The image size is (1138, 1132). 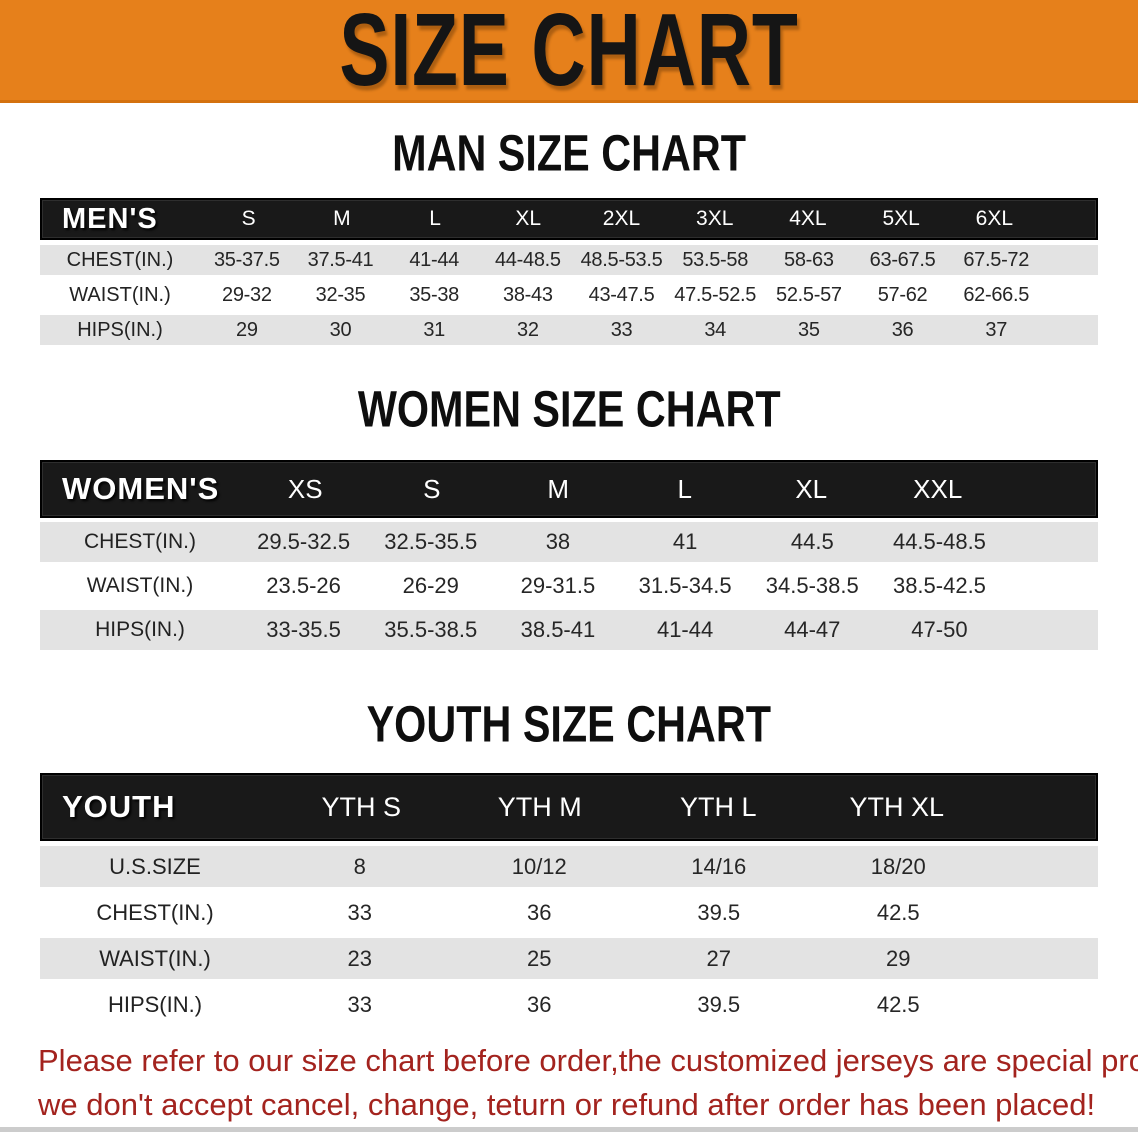 I want to click on women-header-label: WOMEN'S, so click(x=141, y=488).